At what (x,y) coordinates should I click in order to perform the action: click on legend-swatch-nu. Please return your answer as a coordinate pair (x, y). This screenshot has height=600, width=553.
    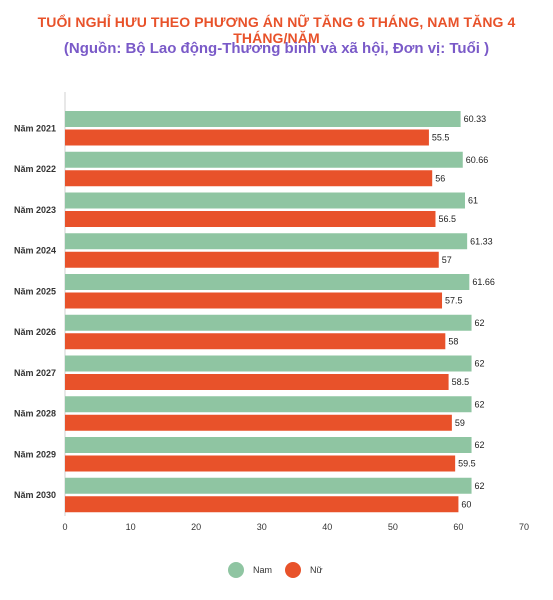
    Looking at the image, I should click on (293, 570).